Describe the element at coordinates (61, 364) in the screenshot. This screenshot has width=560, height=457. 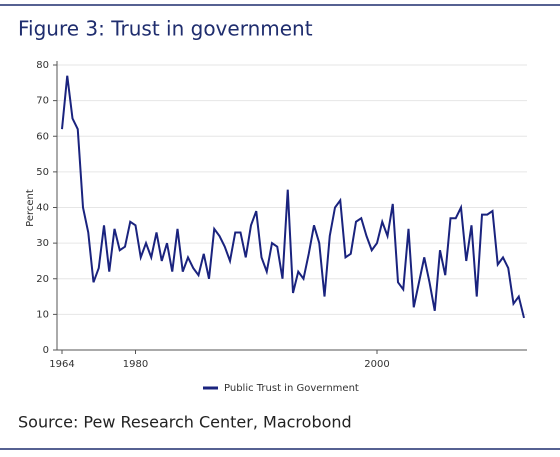
I see `x-tick-label: 1964` at that location.